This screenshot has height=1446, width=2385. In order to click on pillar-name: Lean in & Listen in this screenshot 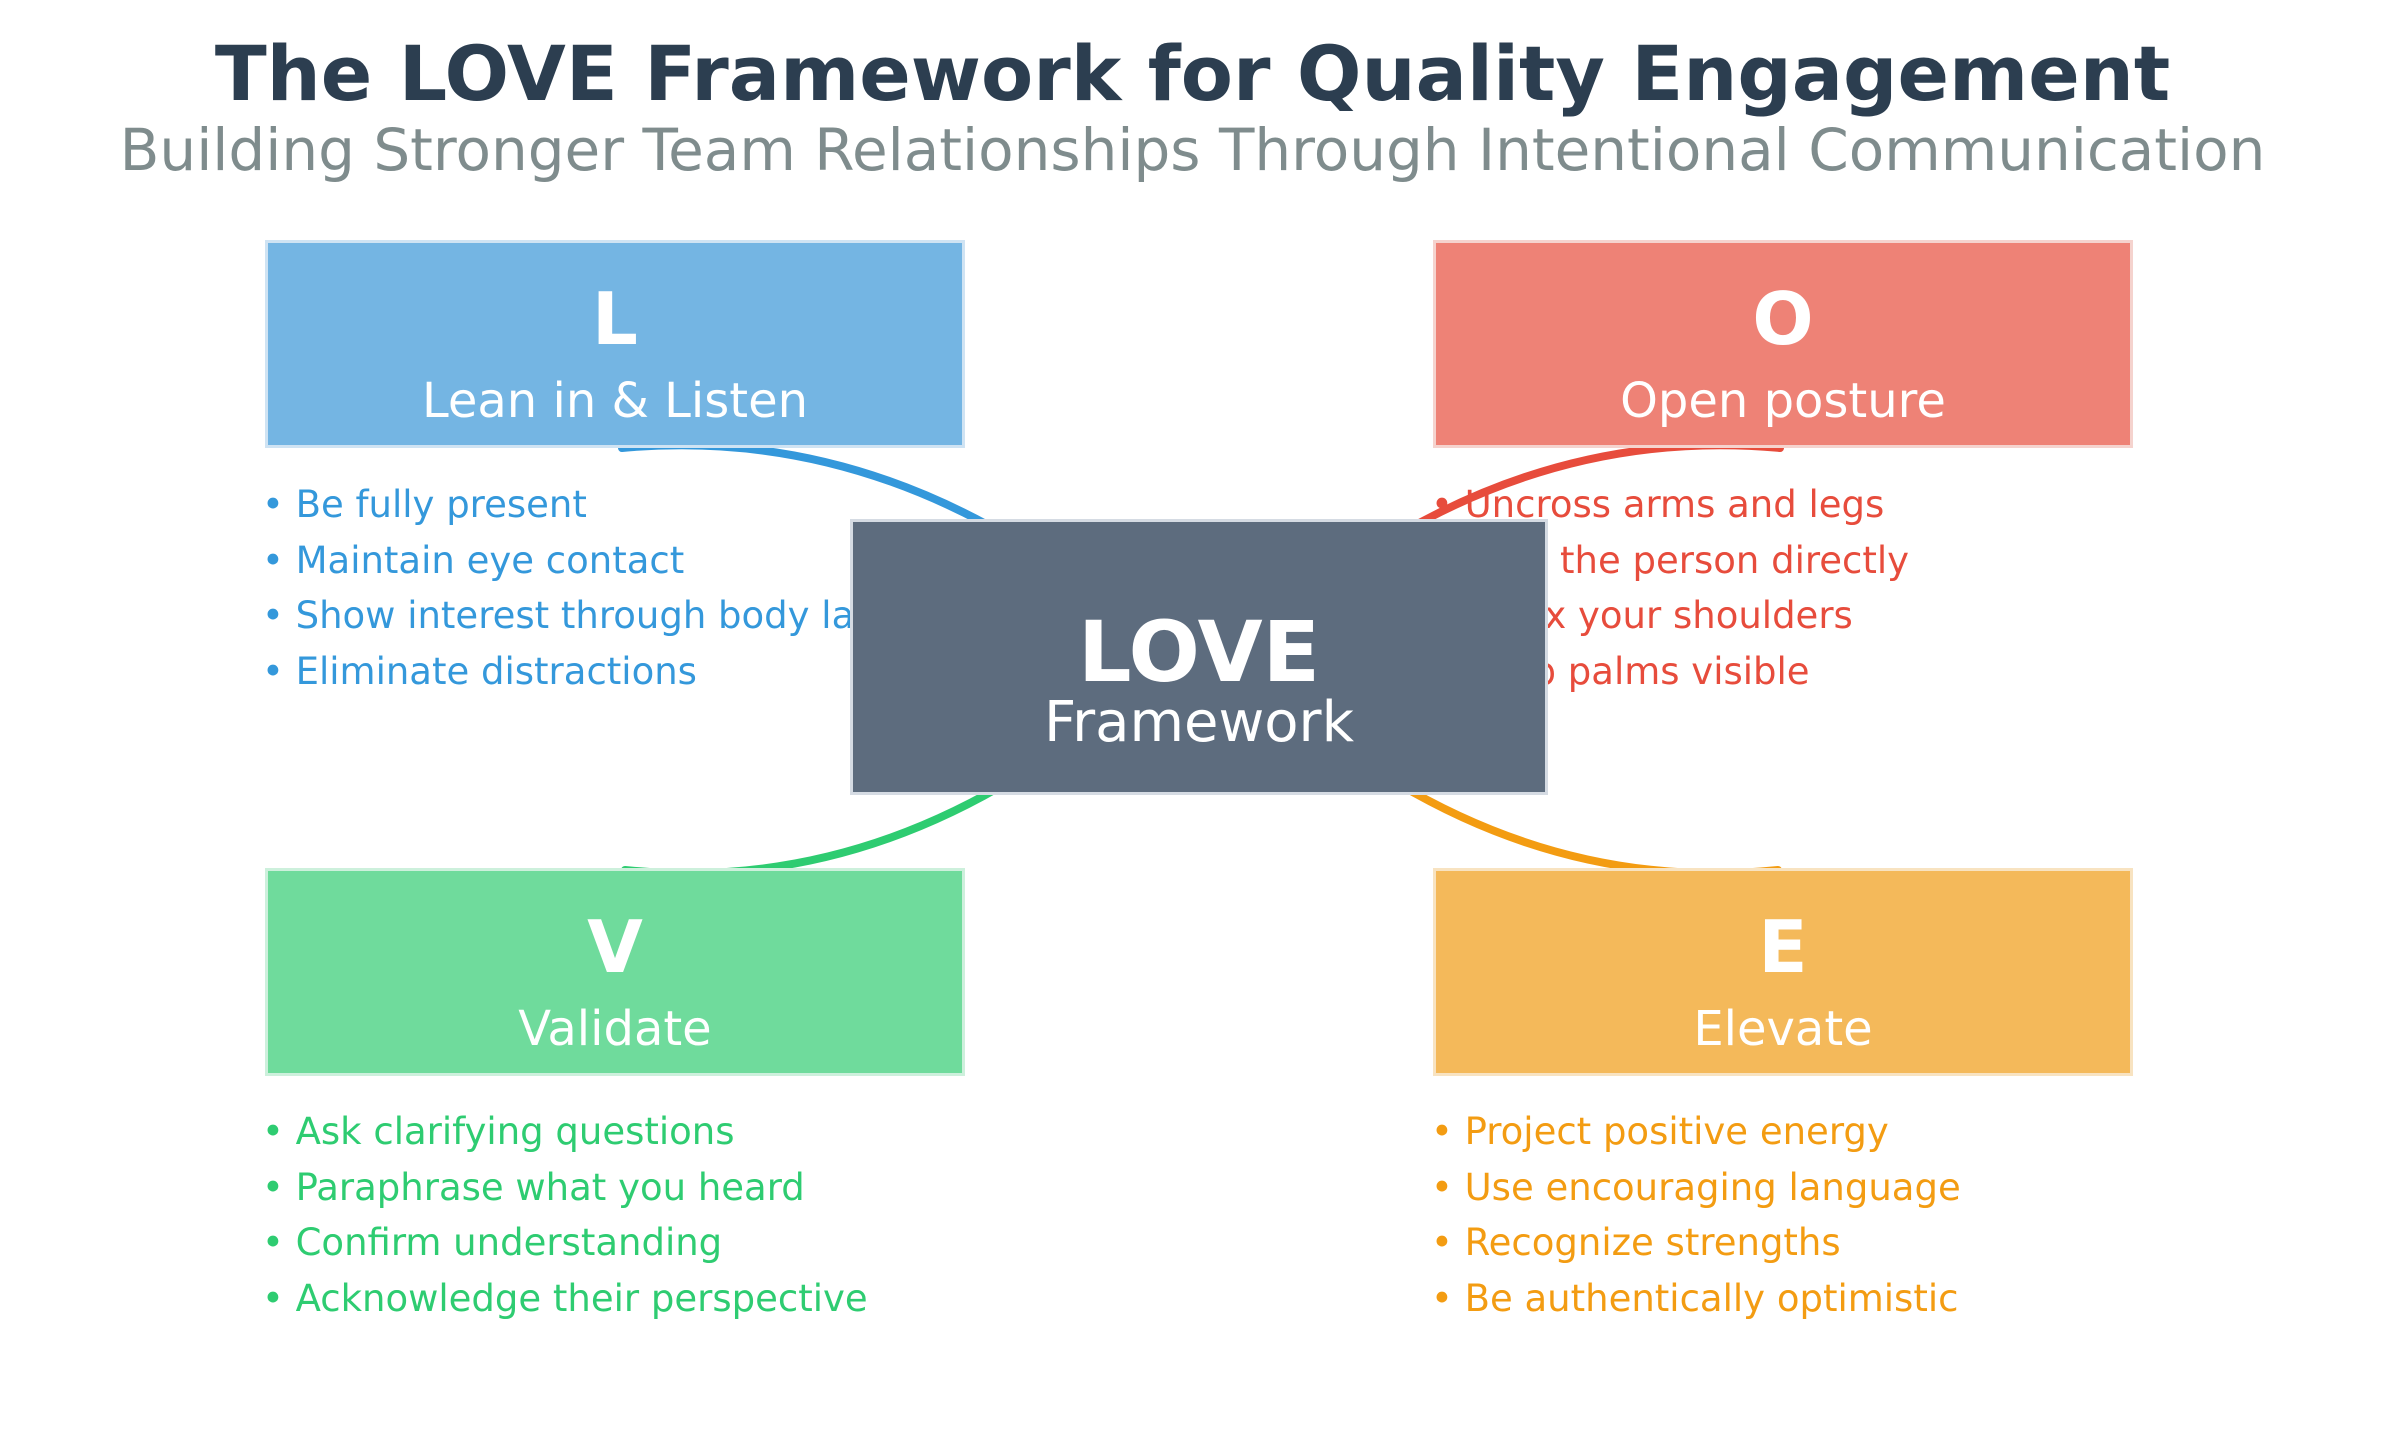, I will do `click(615, 401)`.